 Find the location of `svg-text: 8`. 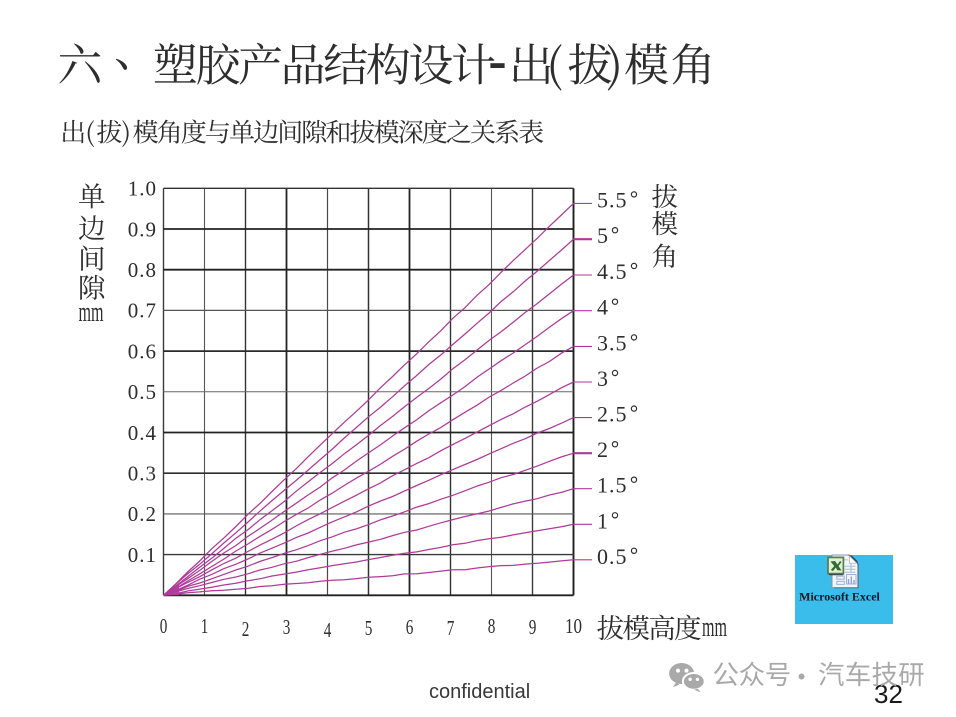

svg-text: 8 is located at coordinates (492, 626).